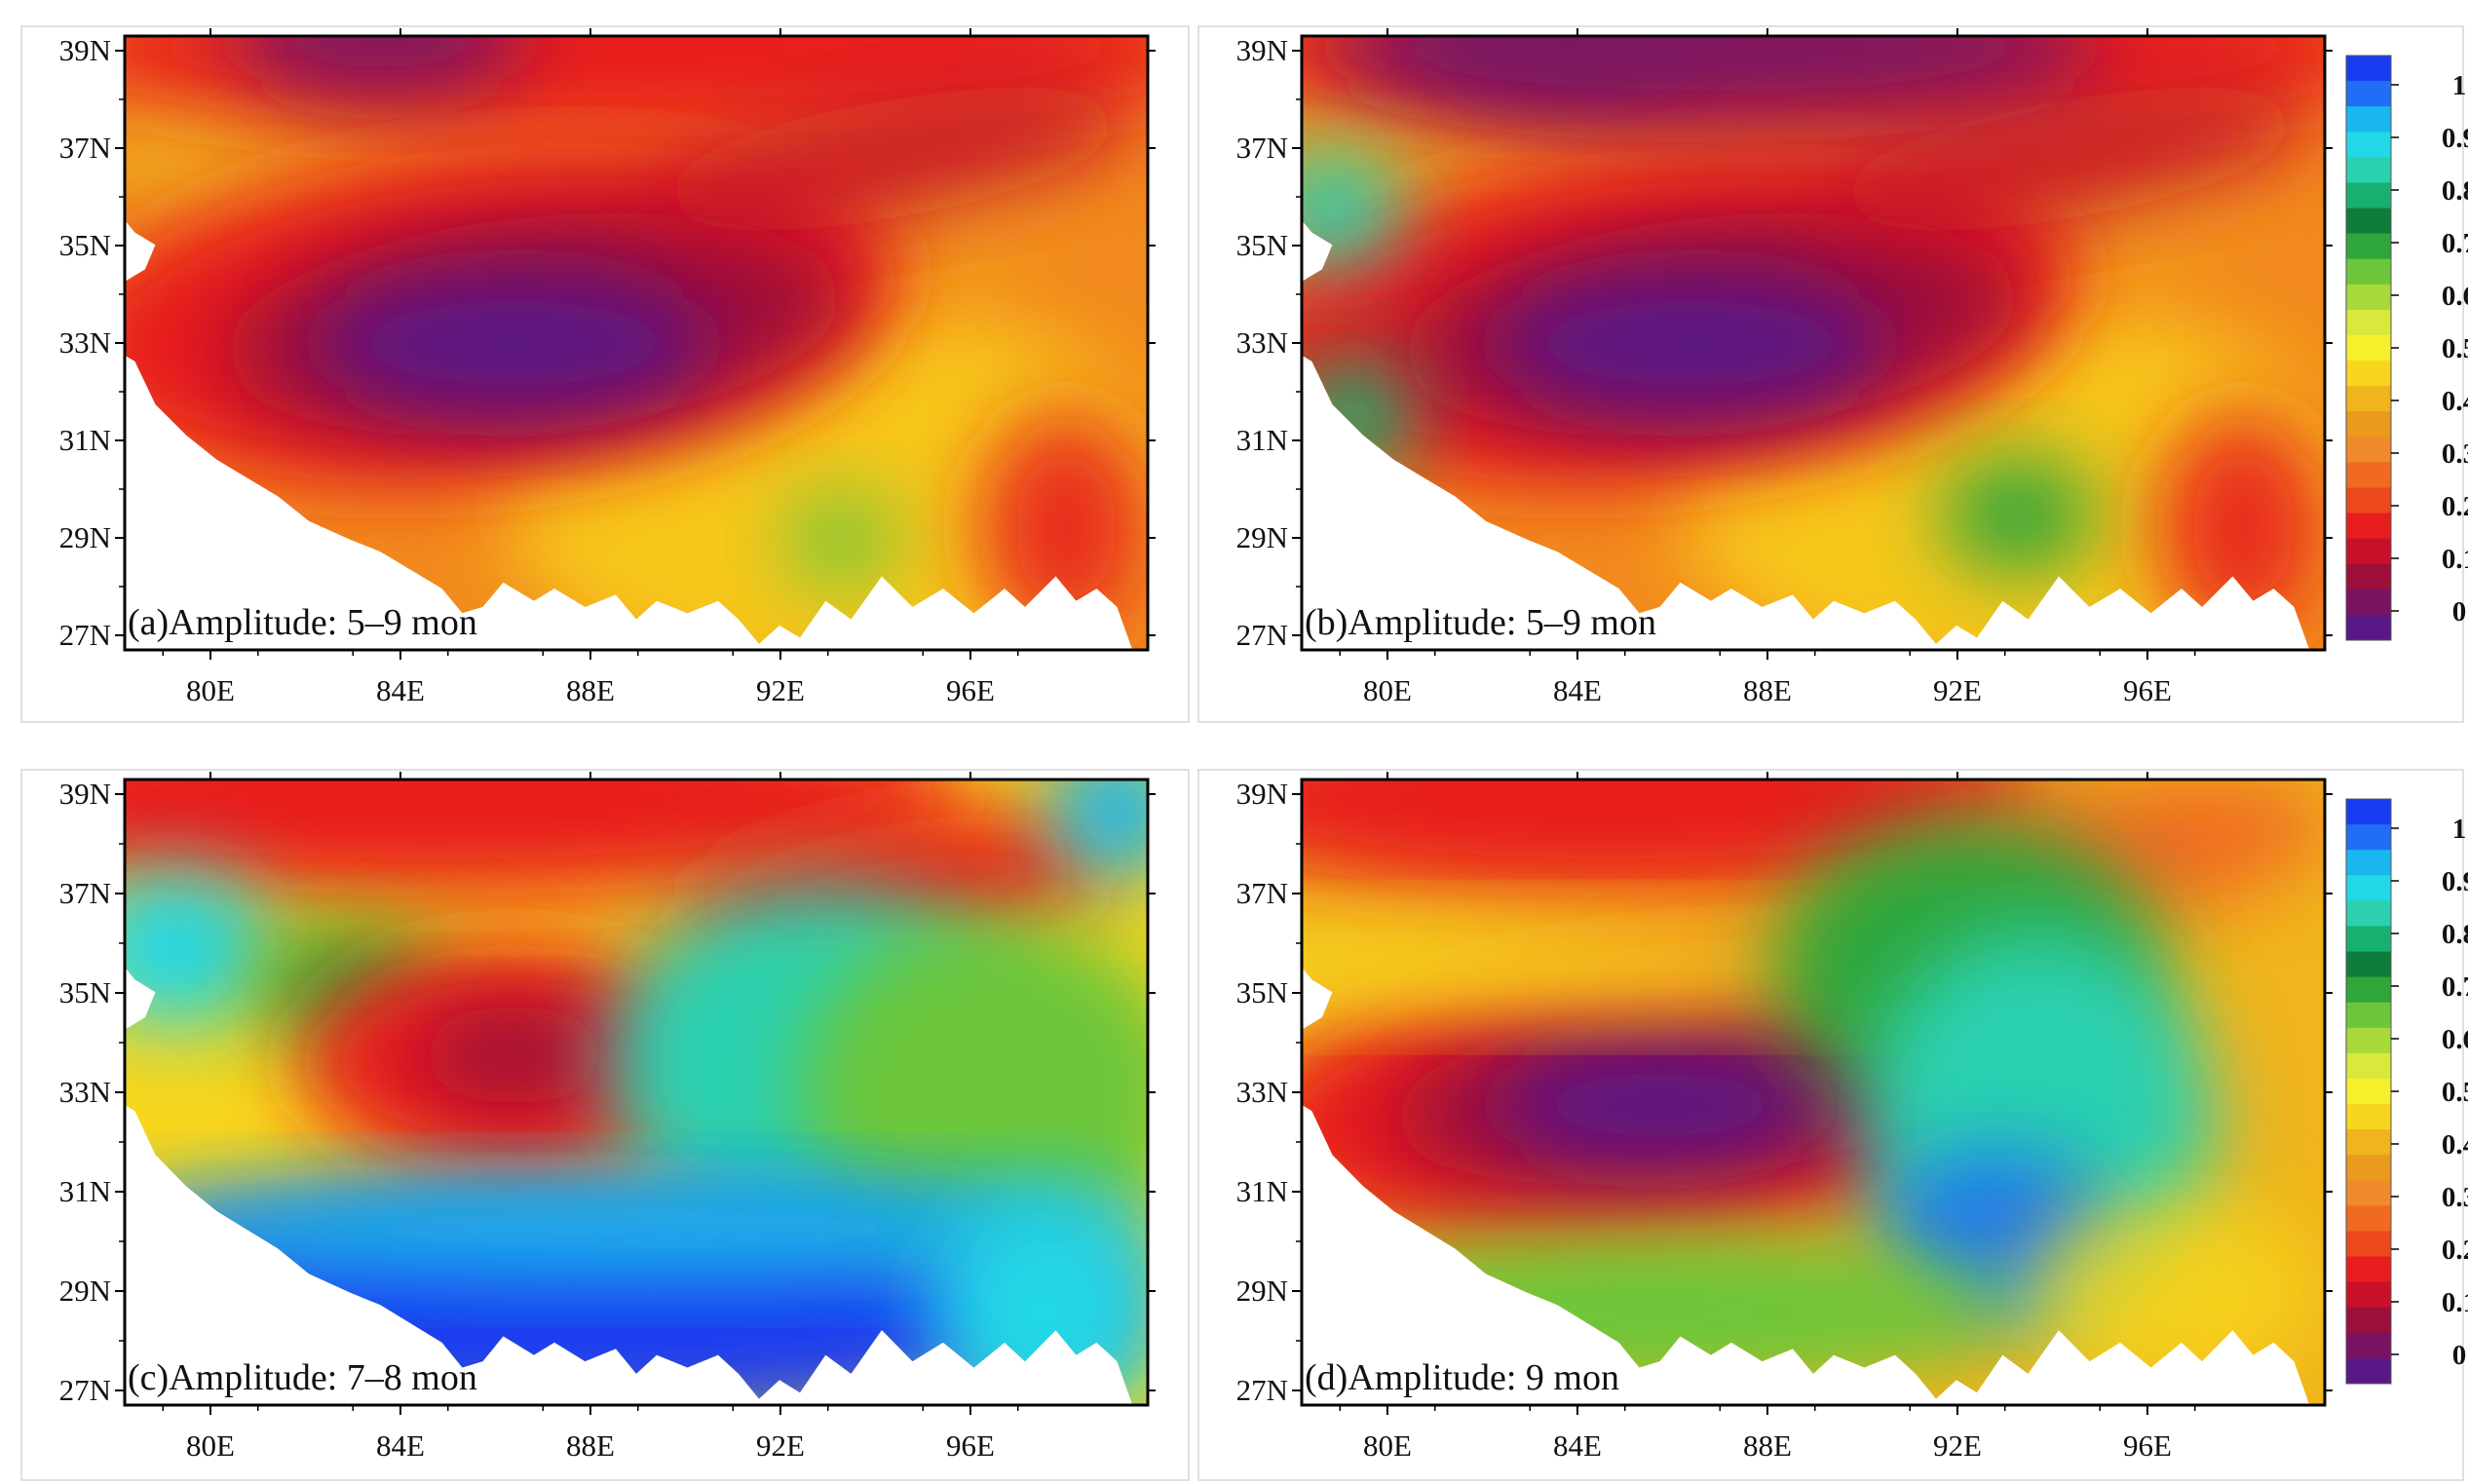 Image resolution: width=2468 pixels, height=1484 pixels. What do you see at coordinates (302, 1377) in the screenshot?
I see `panel-label: (c)Amplitude: 7–8 mon` at bounding box center [302, 1377].